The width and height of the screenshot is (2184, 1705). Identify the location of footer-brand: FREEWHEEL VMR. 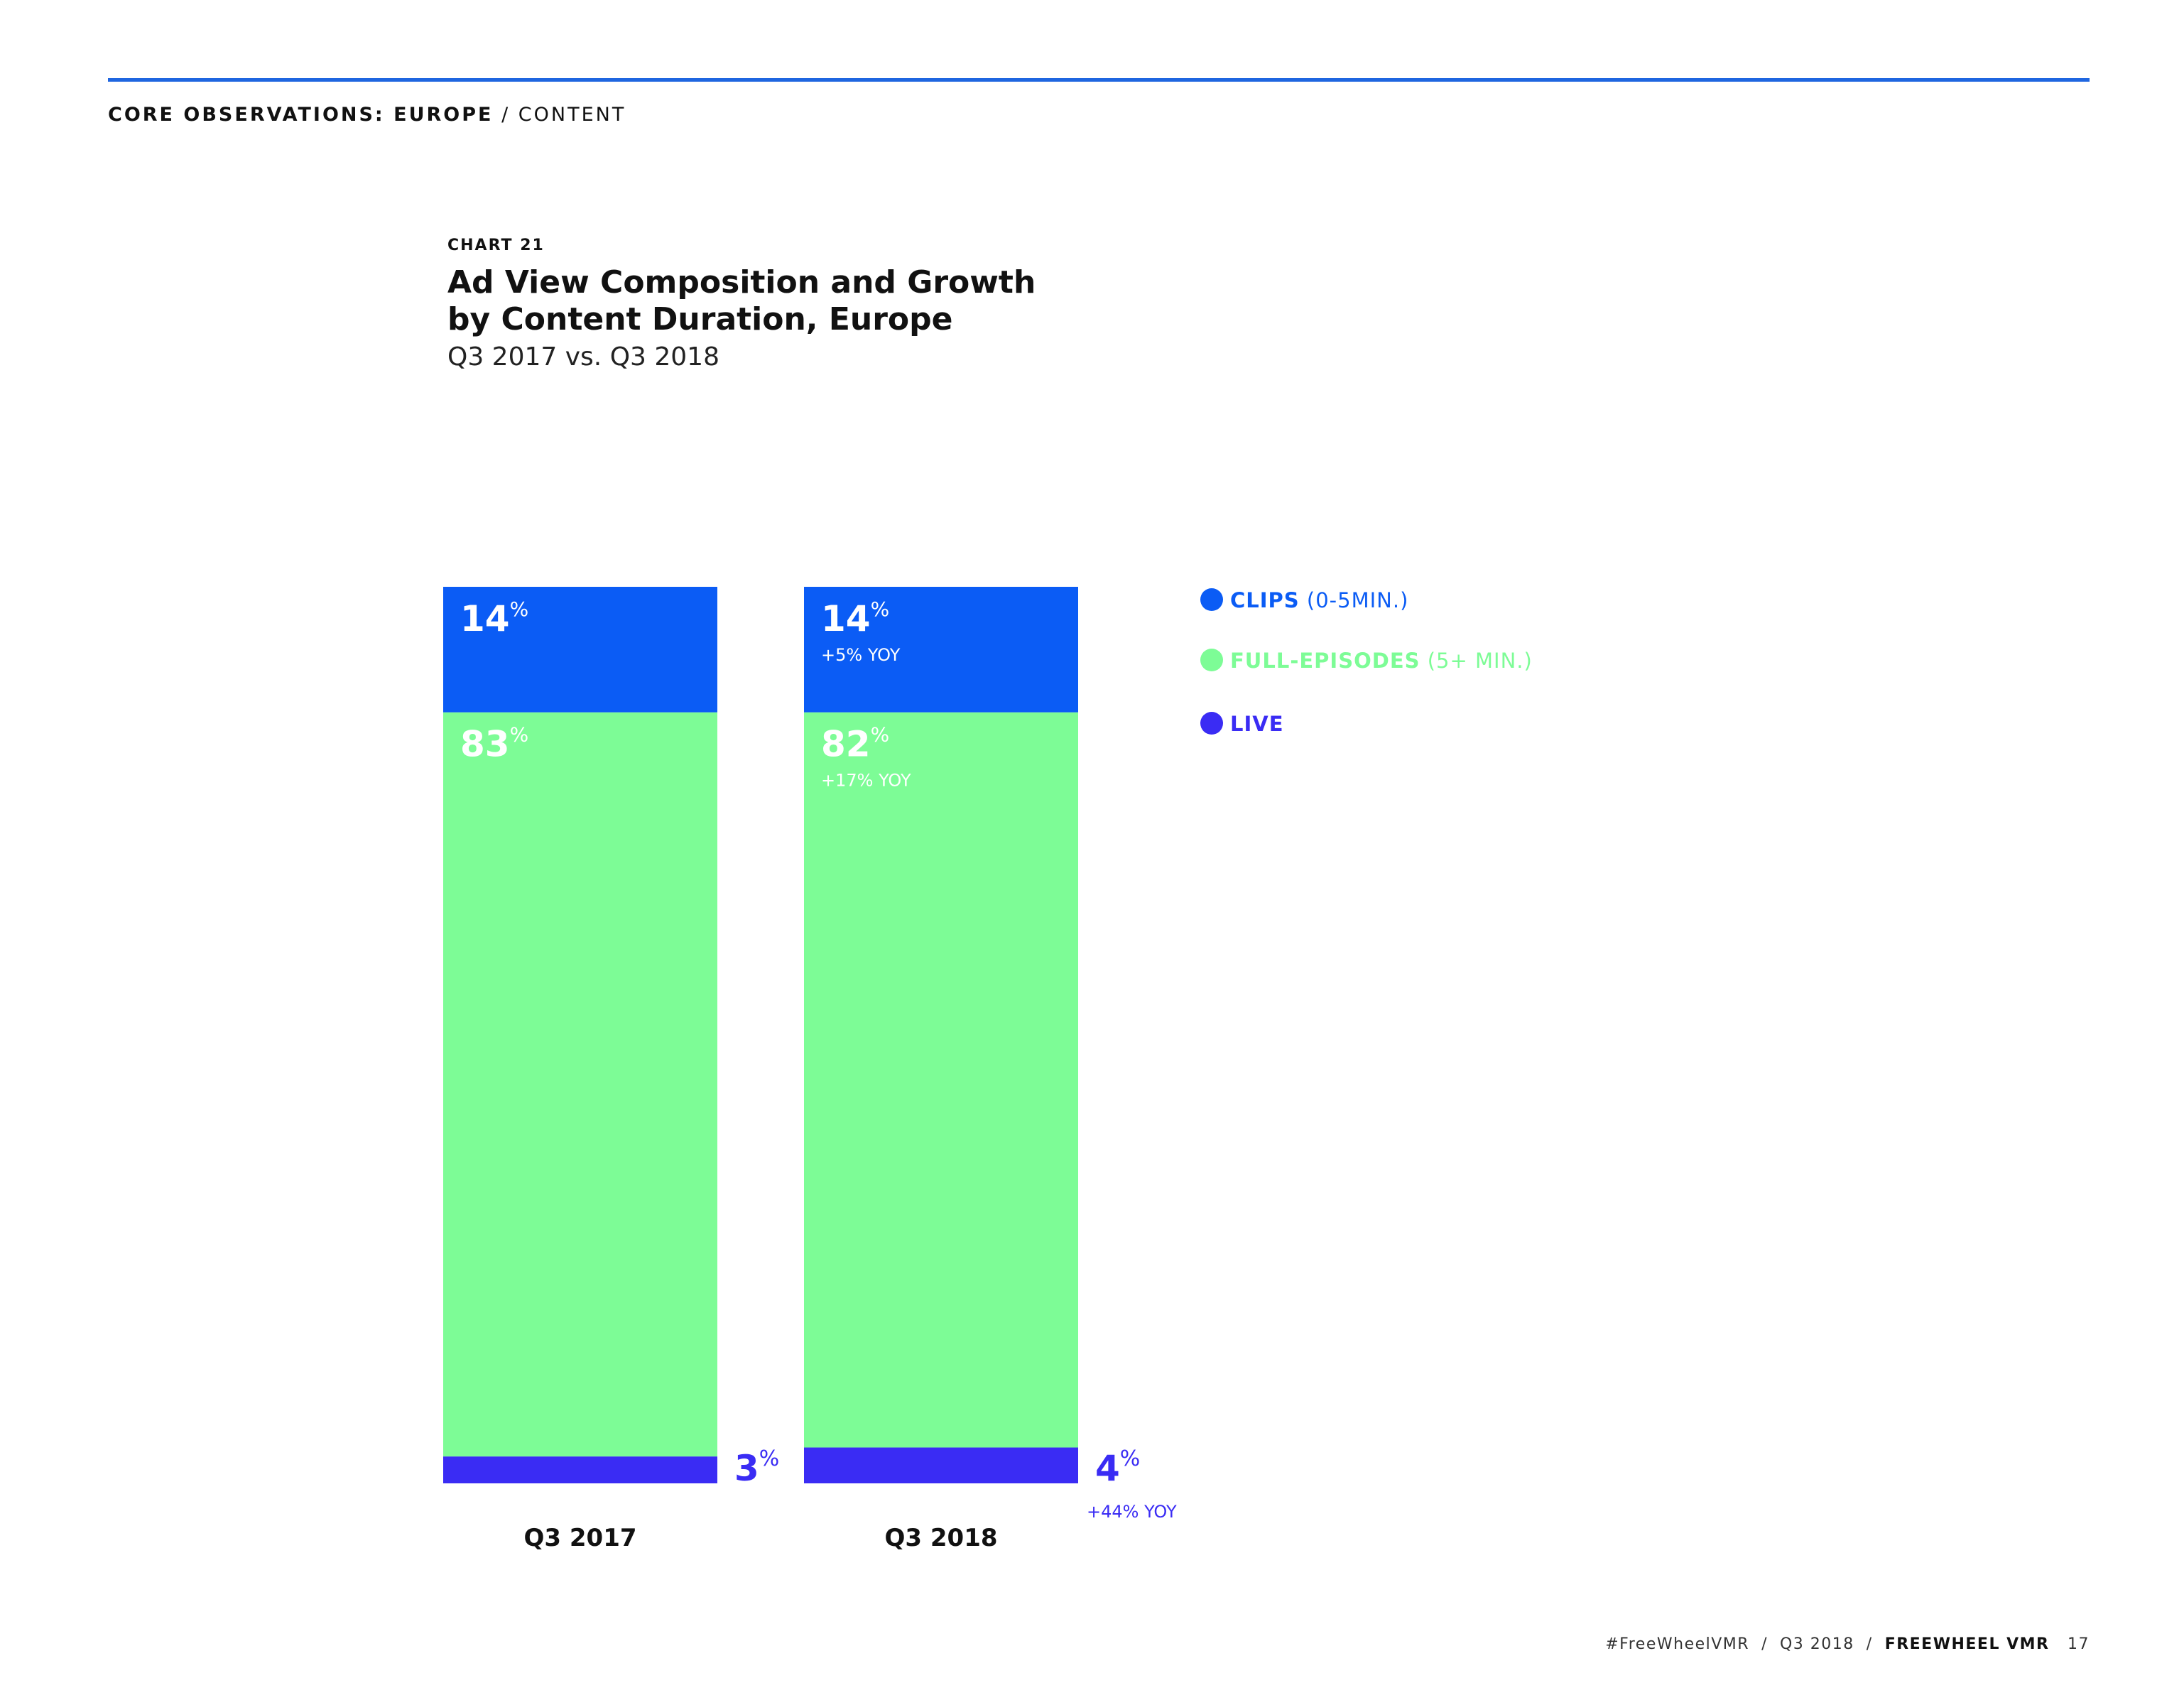
(1967, 1644).